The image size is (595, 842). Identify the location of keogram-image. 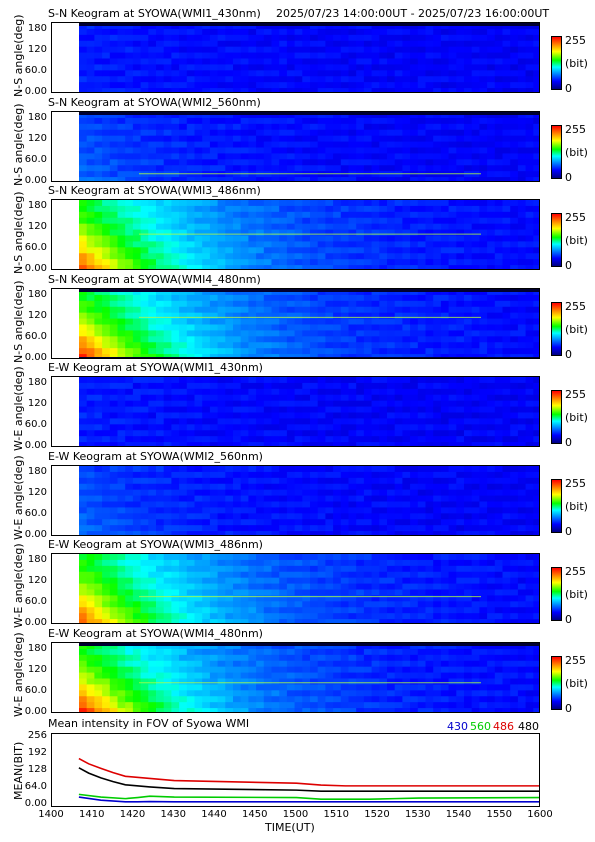
(309, 323).